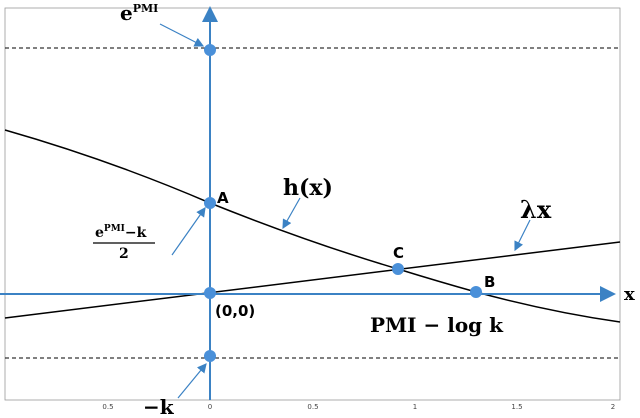 This screenshot has width=640, height=418. What do you see at coordinates (536, 209) in the screenshot?
I see `label: λx` at bounding box center [536, 209].